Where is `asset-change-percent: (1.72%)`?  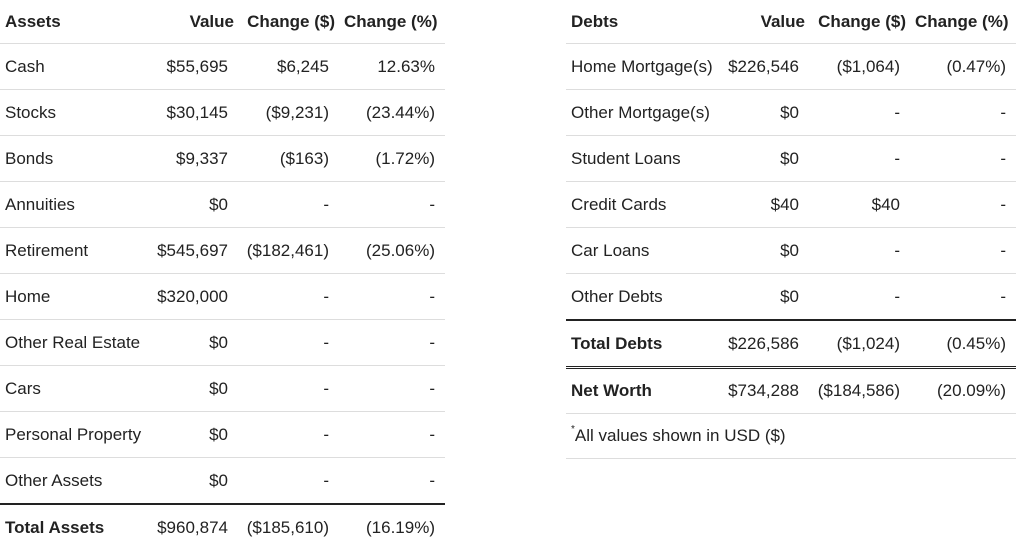 asset-change-percent: (1.72%) is located at coordinates (392, 158).